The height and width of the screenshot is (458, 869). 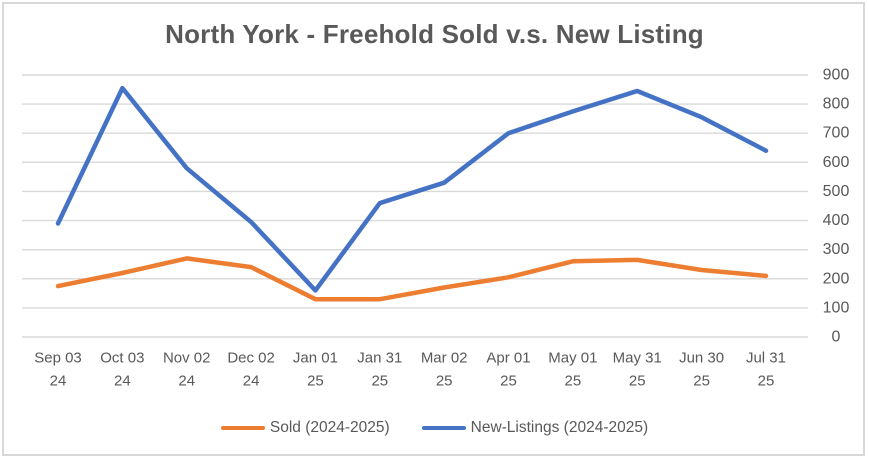 What do you see at coordinates (251, 358) in the screenshot?
I see `x-axis-tick-label-date: Dec 02` at bounding box center [251, 358].